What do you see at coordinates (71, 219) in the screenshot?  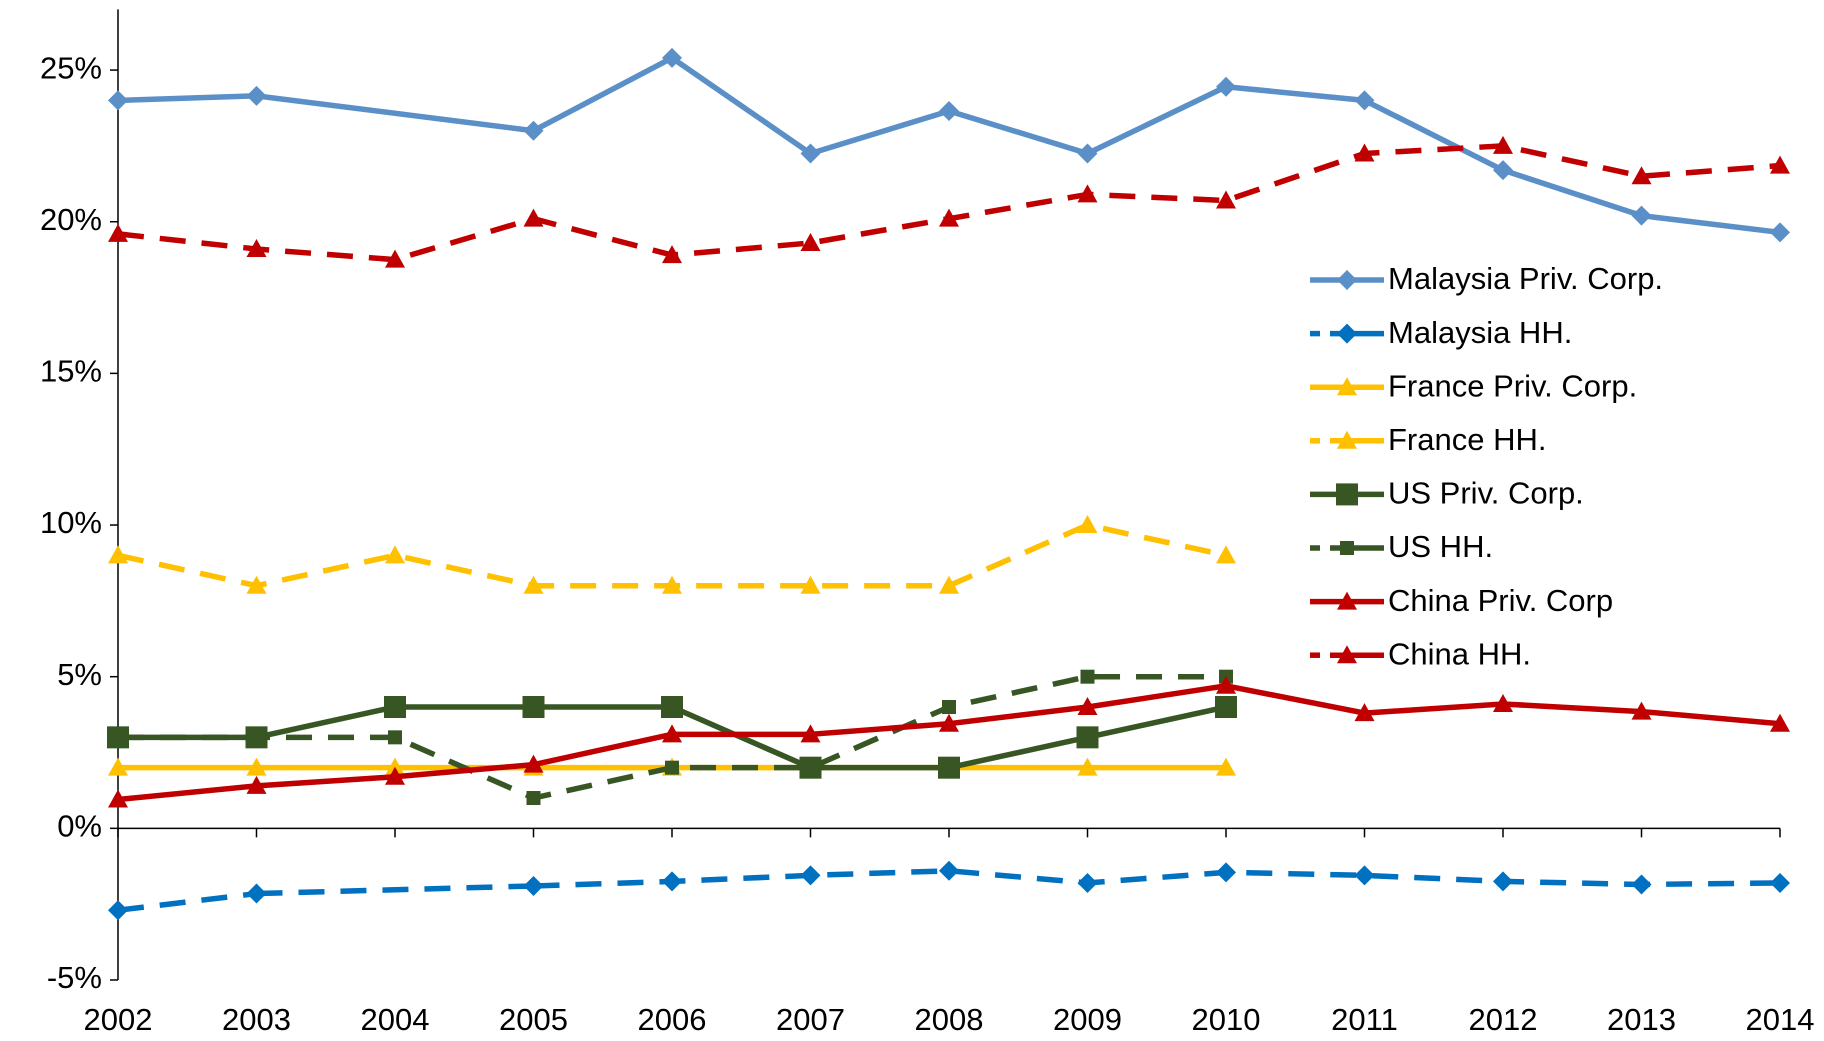 I see `y-tick-label: 20%` at bounding box center [71, 219].